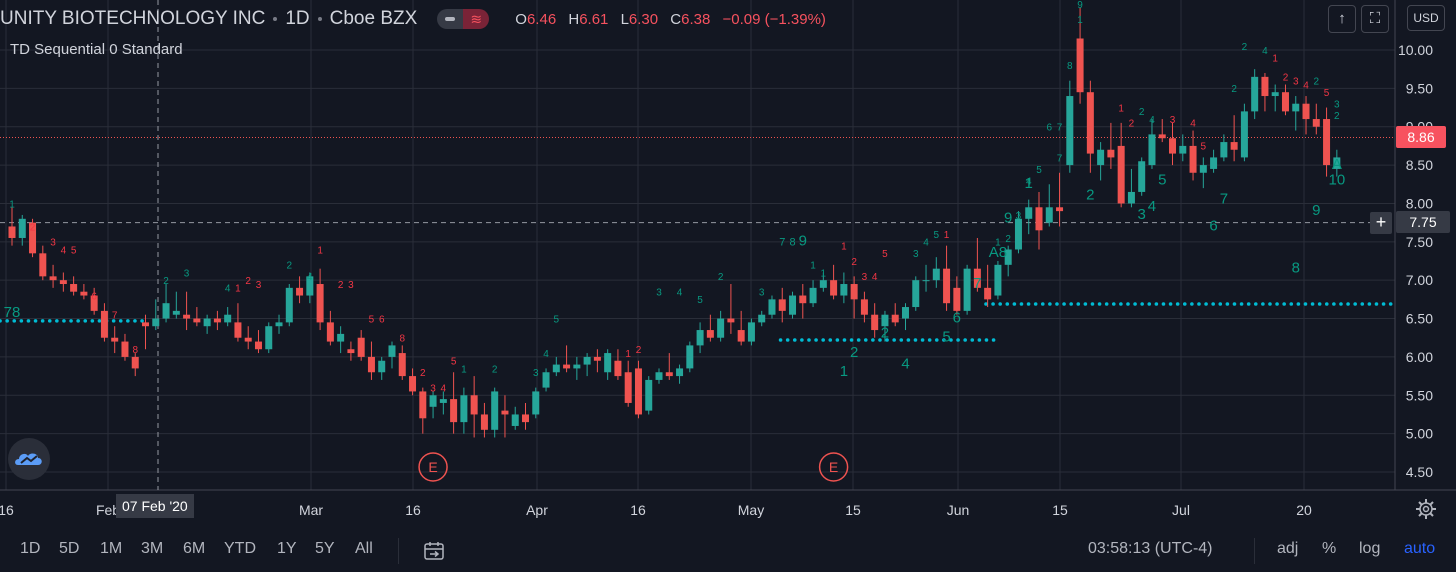  Describe the element at coordinates (1342, 19) in the screenshot. I see `arrow-up-icon: ↑` at that location.